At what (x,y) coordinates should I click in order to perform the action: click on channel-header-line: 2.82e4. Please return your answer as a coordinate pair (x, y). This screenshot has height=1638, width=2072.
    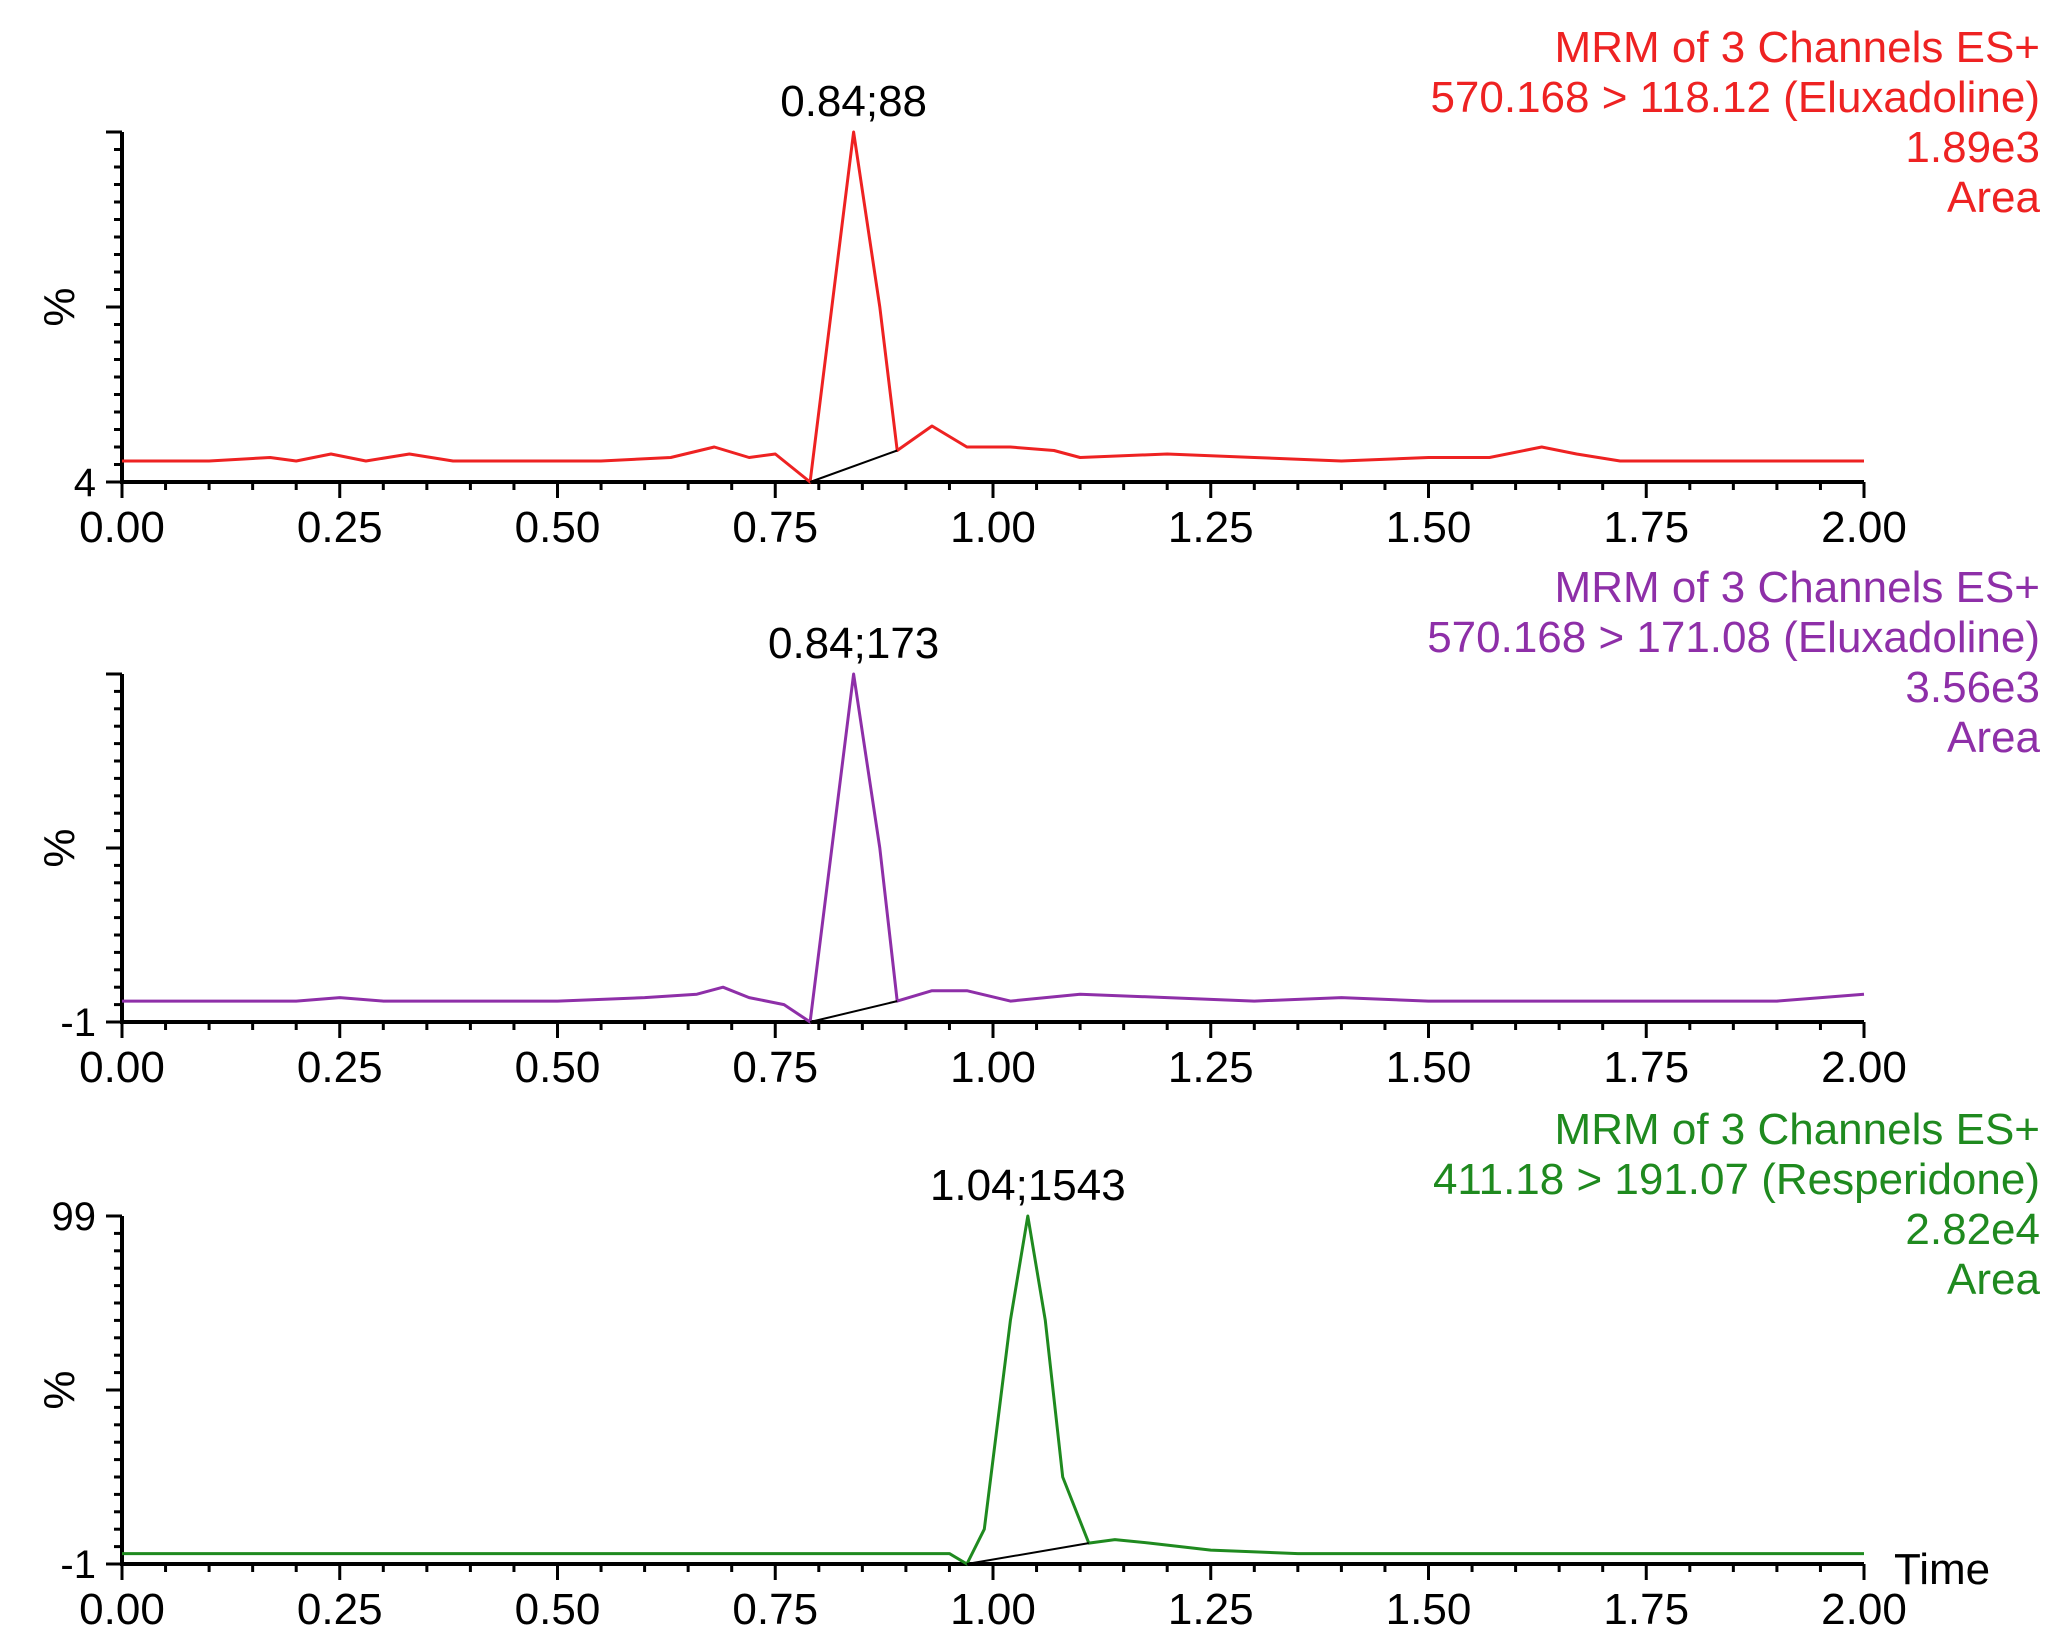
    Looking at the image, I should click on (1972, 1229).